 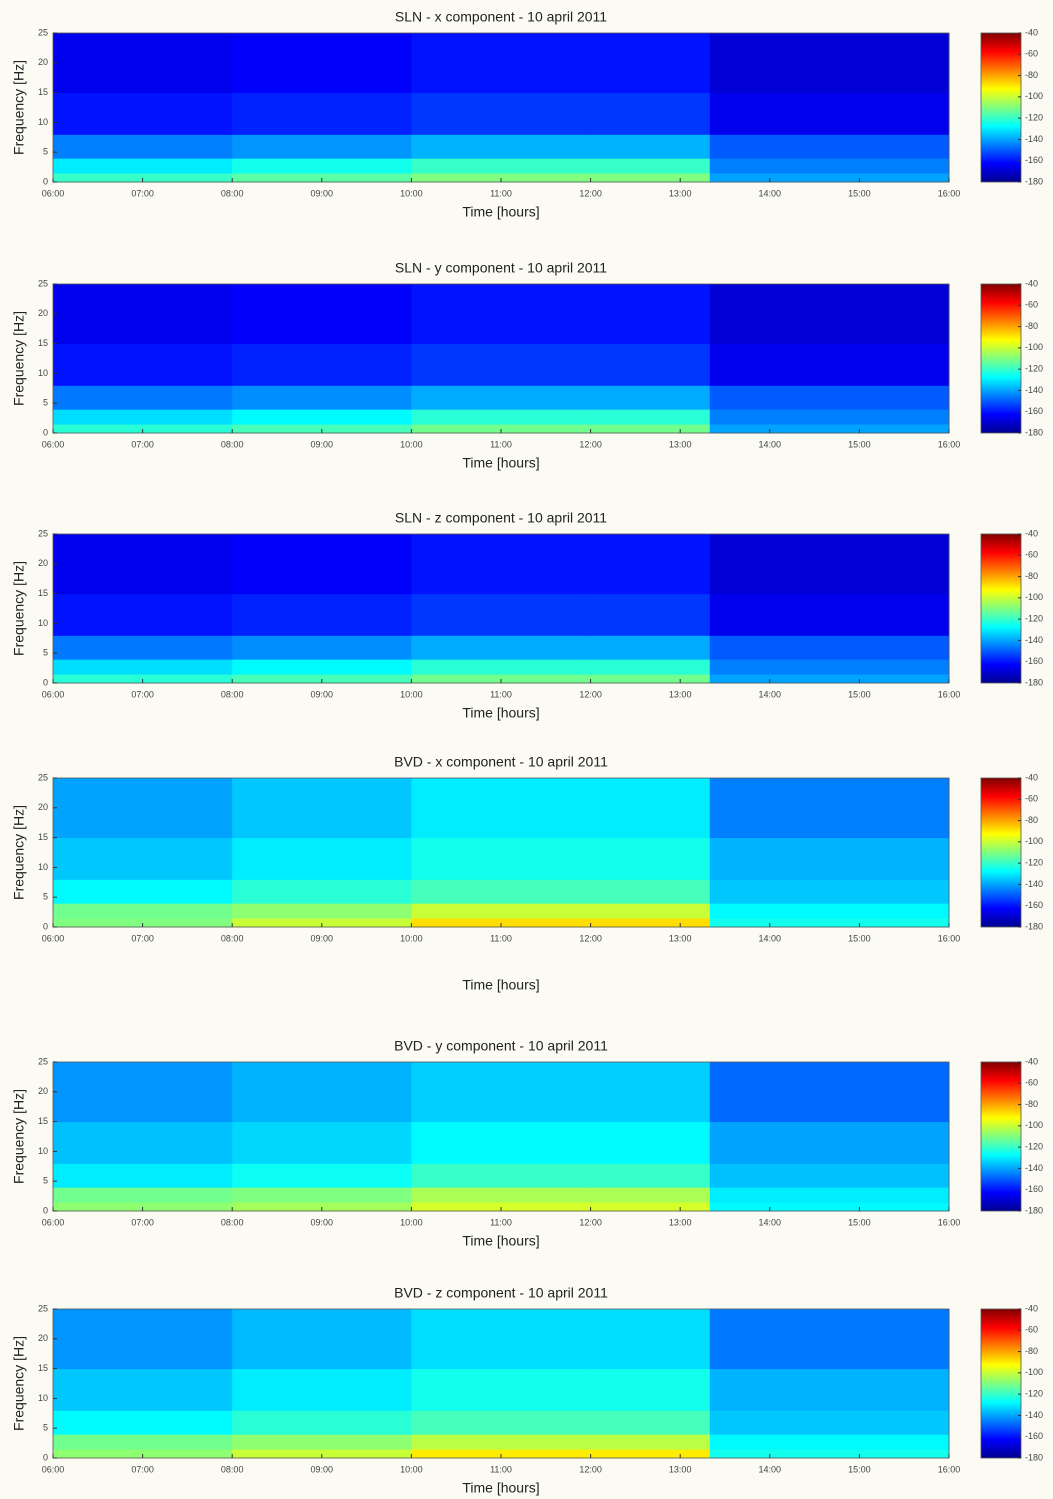 I want to click on y-tick-label: 15, so click(x=43, y=837).